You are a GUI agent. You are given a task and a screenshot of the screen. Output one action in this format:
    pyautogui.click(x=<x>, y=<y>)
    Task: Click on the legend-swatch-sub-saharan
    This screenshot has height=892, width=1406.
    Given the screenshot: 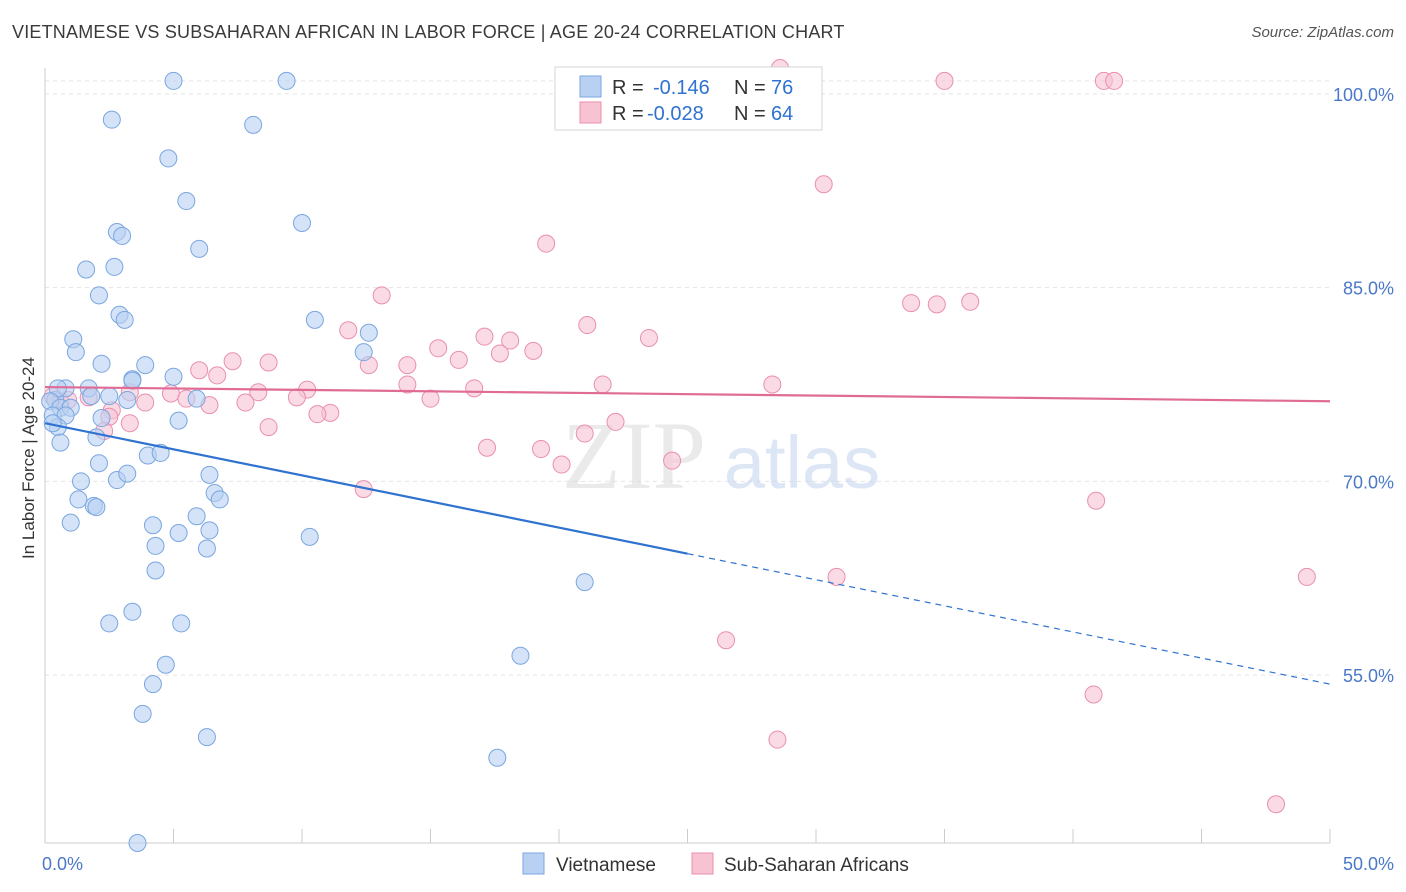 What is the action you would take?
    pyautogui.click(x=590, y=112)
    